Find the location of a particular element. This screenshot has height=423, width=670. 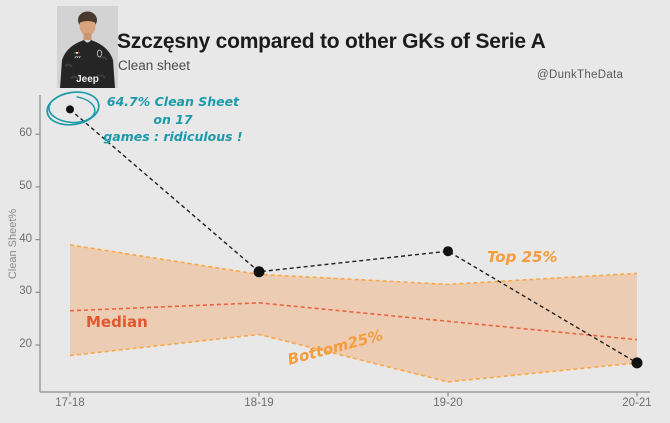

x-tick-label-18-19: 18-19 is located at coordinates (259, 403).